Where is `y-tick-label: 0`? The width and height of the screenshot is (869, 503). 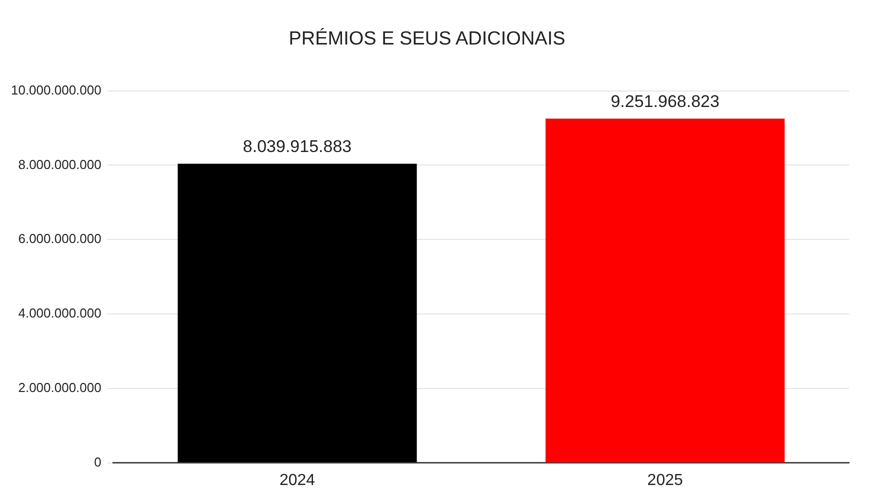
y-tick-label: 0 is located at coordinates (98, 462).